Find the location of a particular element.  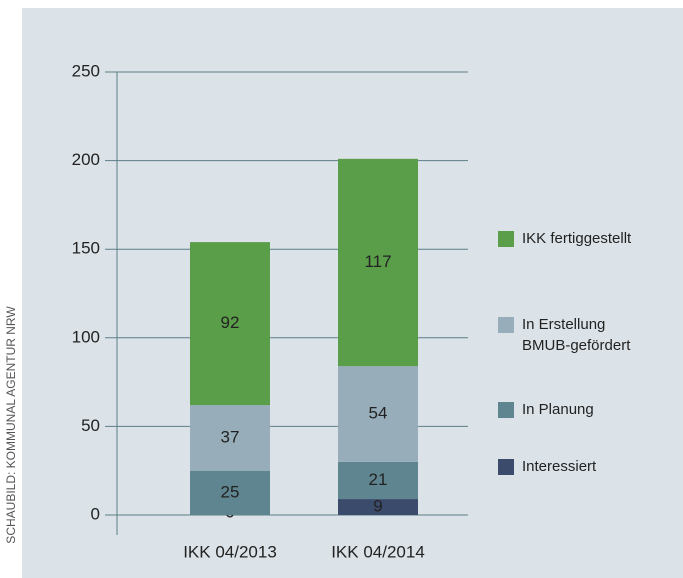

data-label: 117 is located at coordinates (377, 261).